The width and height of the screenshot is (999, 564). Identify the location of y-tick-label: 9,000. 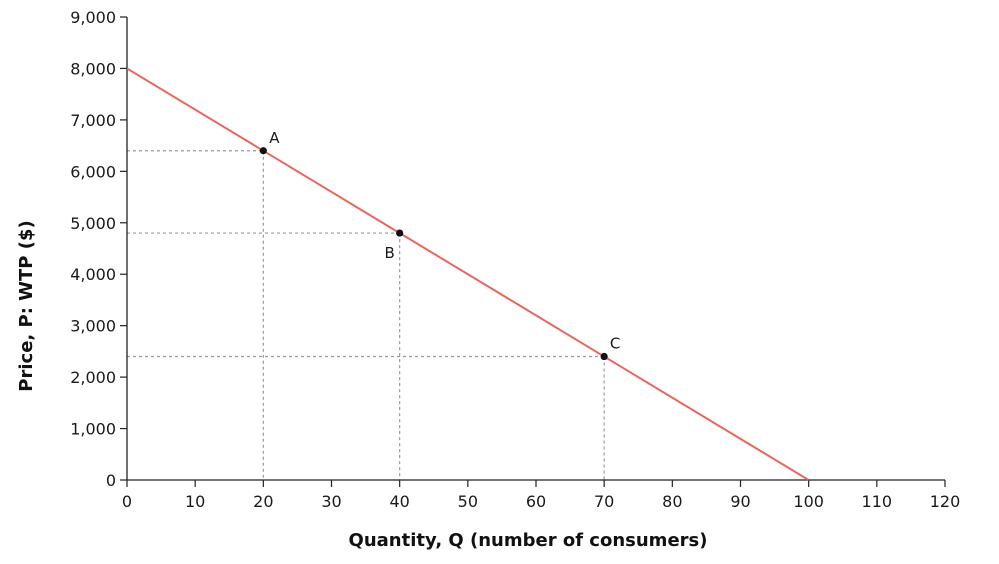
(93, 17).